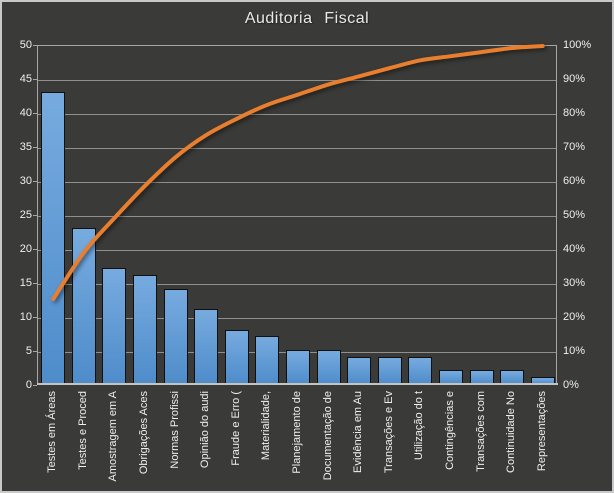 The width and height of the screenshot is (614, 493). I want to click on x-category-label: Testes em Áreas, so click(52, 432).